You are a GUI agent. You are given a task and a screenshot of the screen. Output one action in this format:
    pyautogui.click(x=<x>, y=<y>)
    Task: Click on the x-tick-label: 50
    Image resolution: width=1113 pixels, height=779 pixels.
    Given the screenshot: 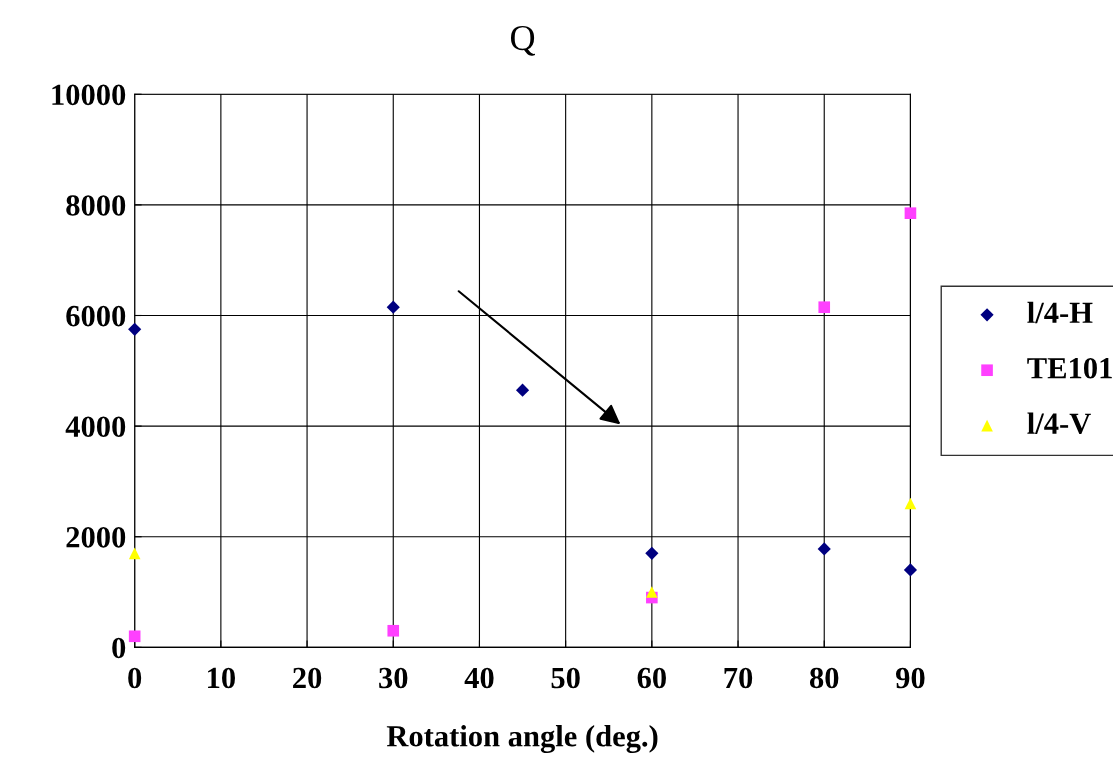 What is the action you would take?
    pyautogui.click(x=565, y=678)
    